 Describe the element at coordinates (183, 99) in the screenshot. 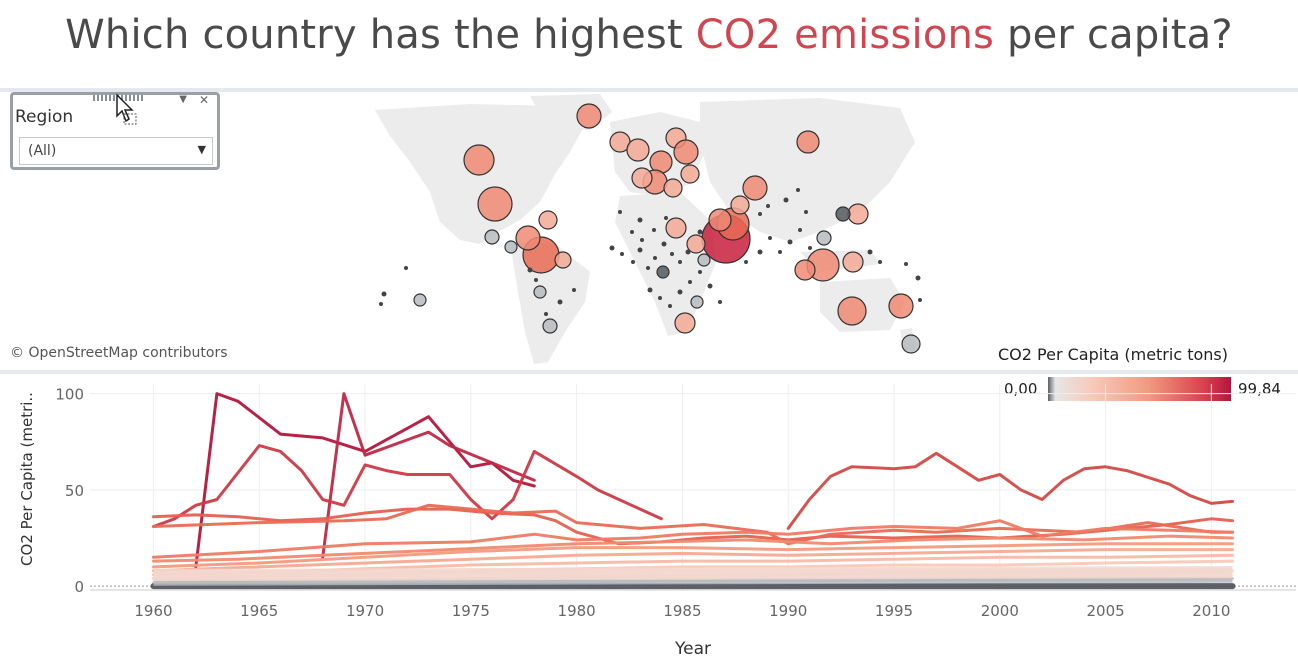

I see `filter-menu-icon: ▼` at that location.